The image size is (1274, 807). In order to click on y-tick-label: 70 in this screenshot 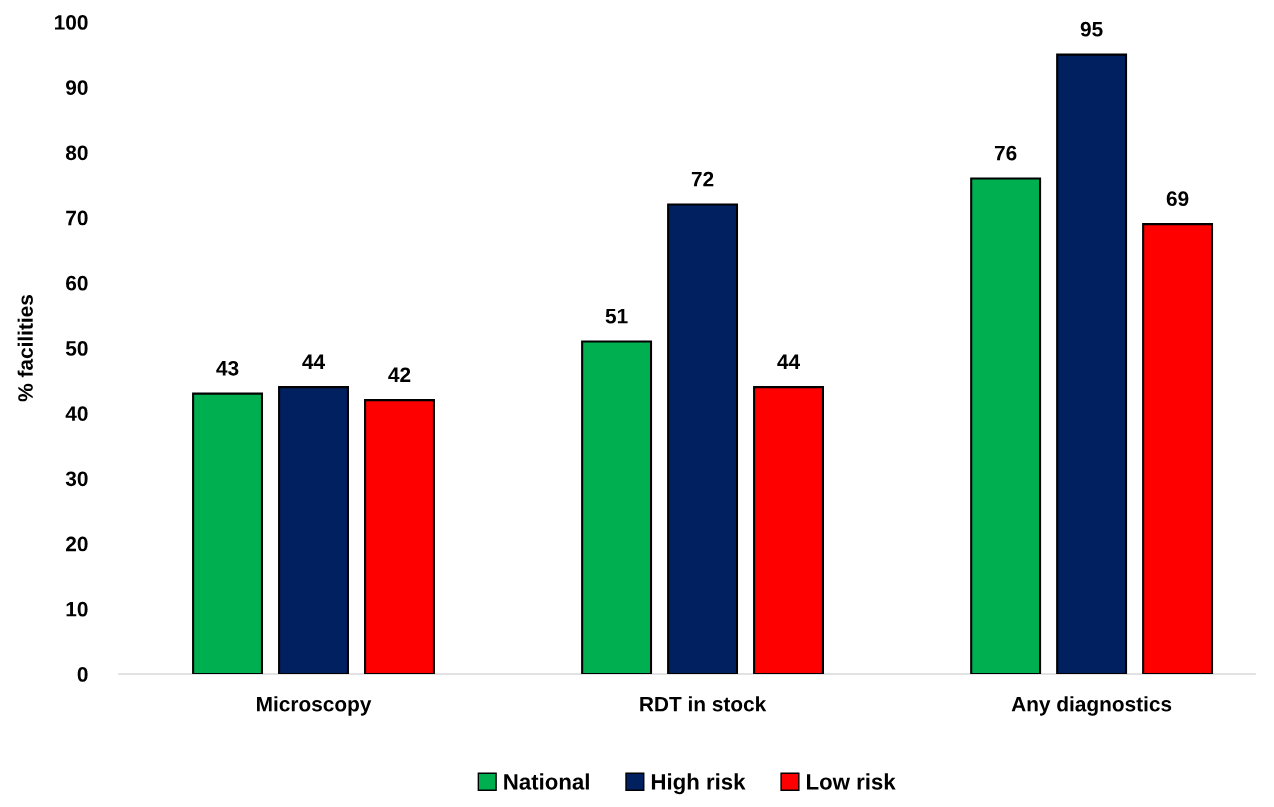, I will do `click(77, 218)`.